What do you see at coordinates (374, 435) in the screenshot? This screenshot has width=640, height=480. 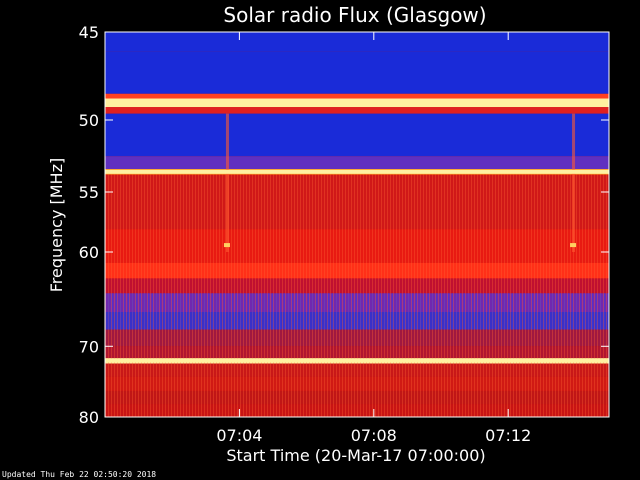 I see `x-tick-label: 07:08` at bounding box center [374, 435].